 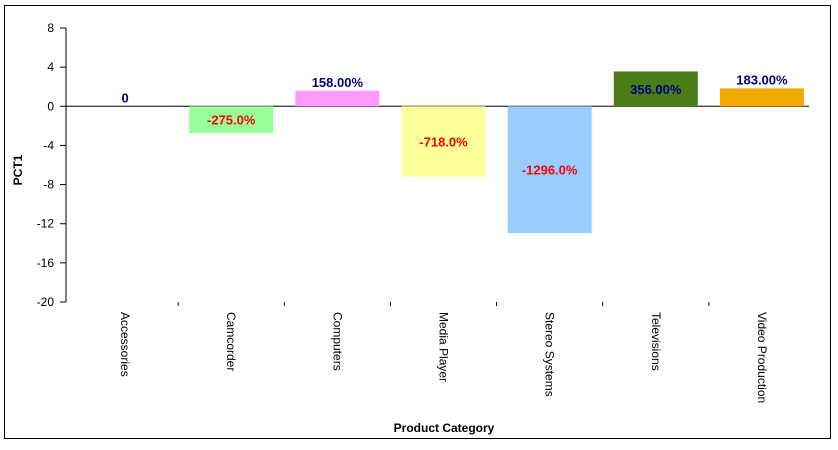 What do you see at coordinates (444, 347) in the screenshot?
I see `x-tick-label: Media Player` at bounding box center [444, 347].